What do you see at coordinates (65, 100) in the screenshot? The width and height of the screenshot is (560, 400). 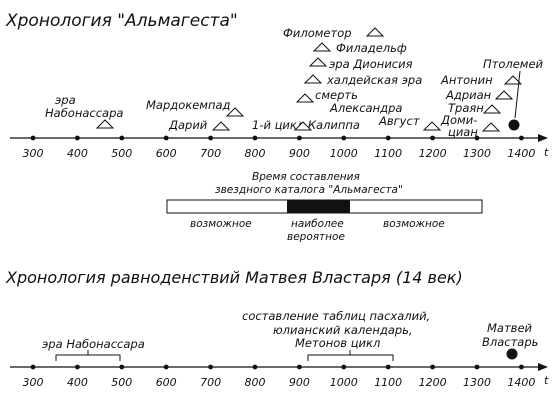 I see `event-era-nabonassar-line1: эра` at bounding box center [65, 100].